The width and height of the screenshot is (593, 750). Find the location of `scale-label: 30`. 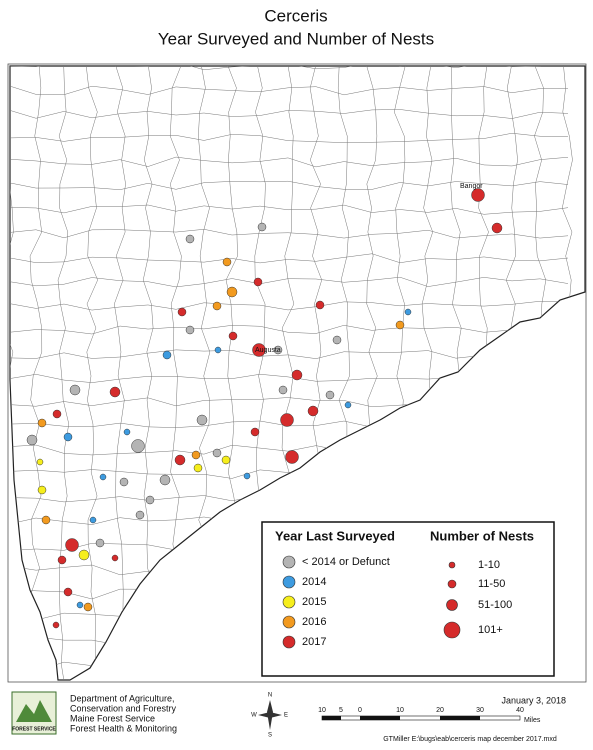

scale-label: 30 is located at coordinates (480, 710).